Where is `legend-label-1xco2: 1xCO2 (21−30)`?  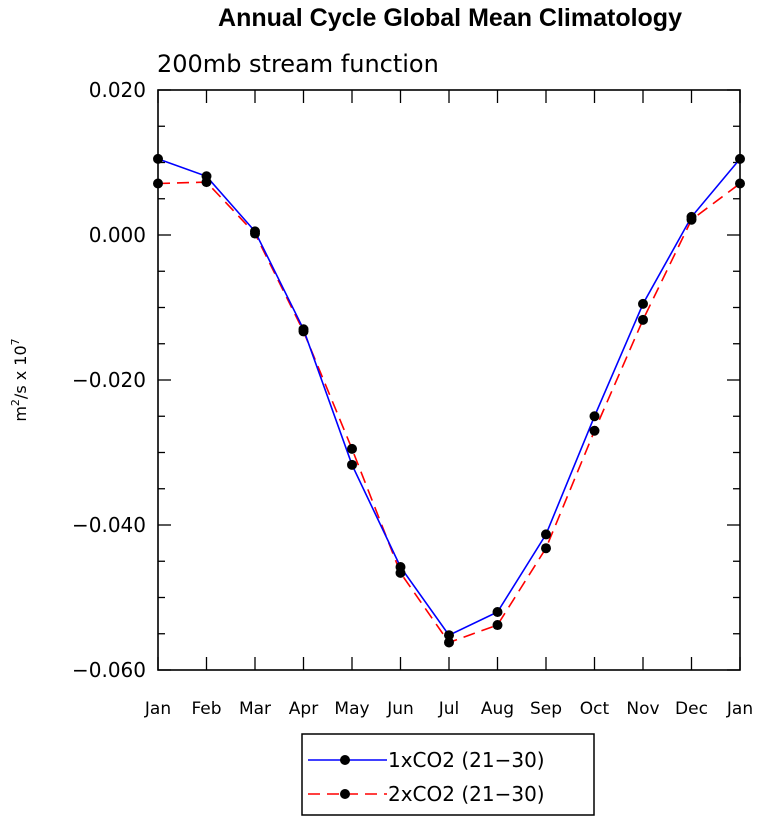
legend-label-1xco2: 1xCO2 (21−30) is located at coordinates (466, 760).